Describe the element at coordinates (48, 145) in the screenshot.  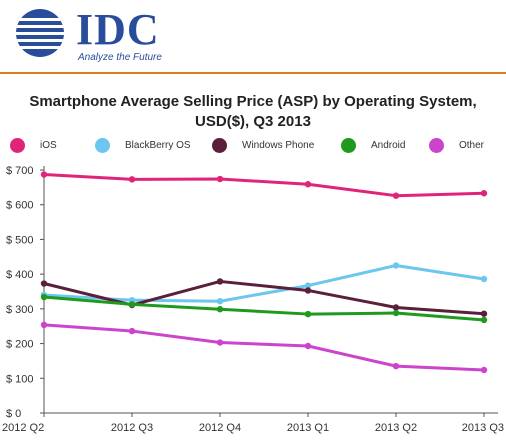
I see `legend-label-ios: iOS` at that location.